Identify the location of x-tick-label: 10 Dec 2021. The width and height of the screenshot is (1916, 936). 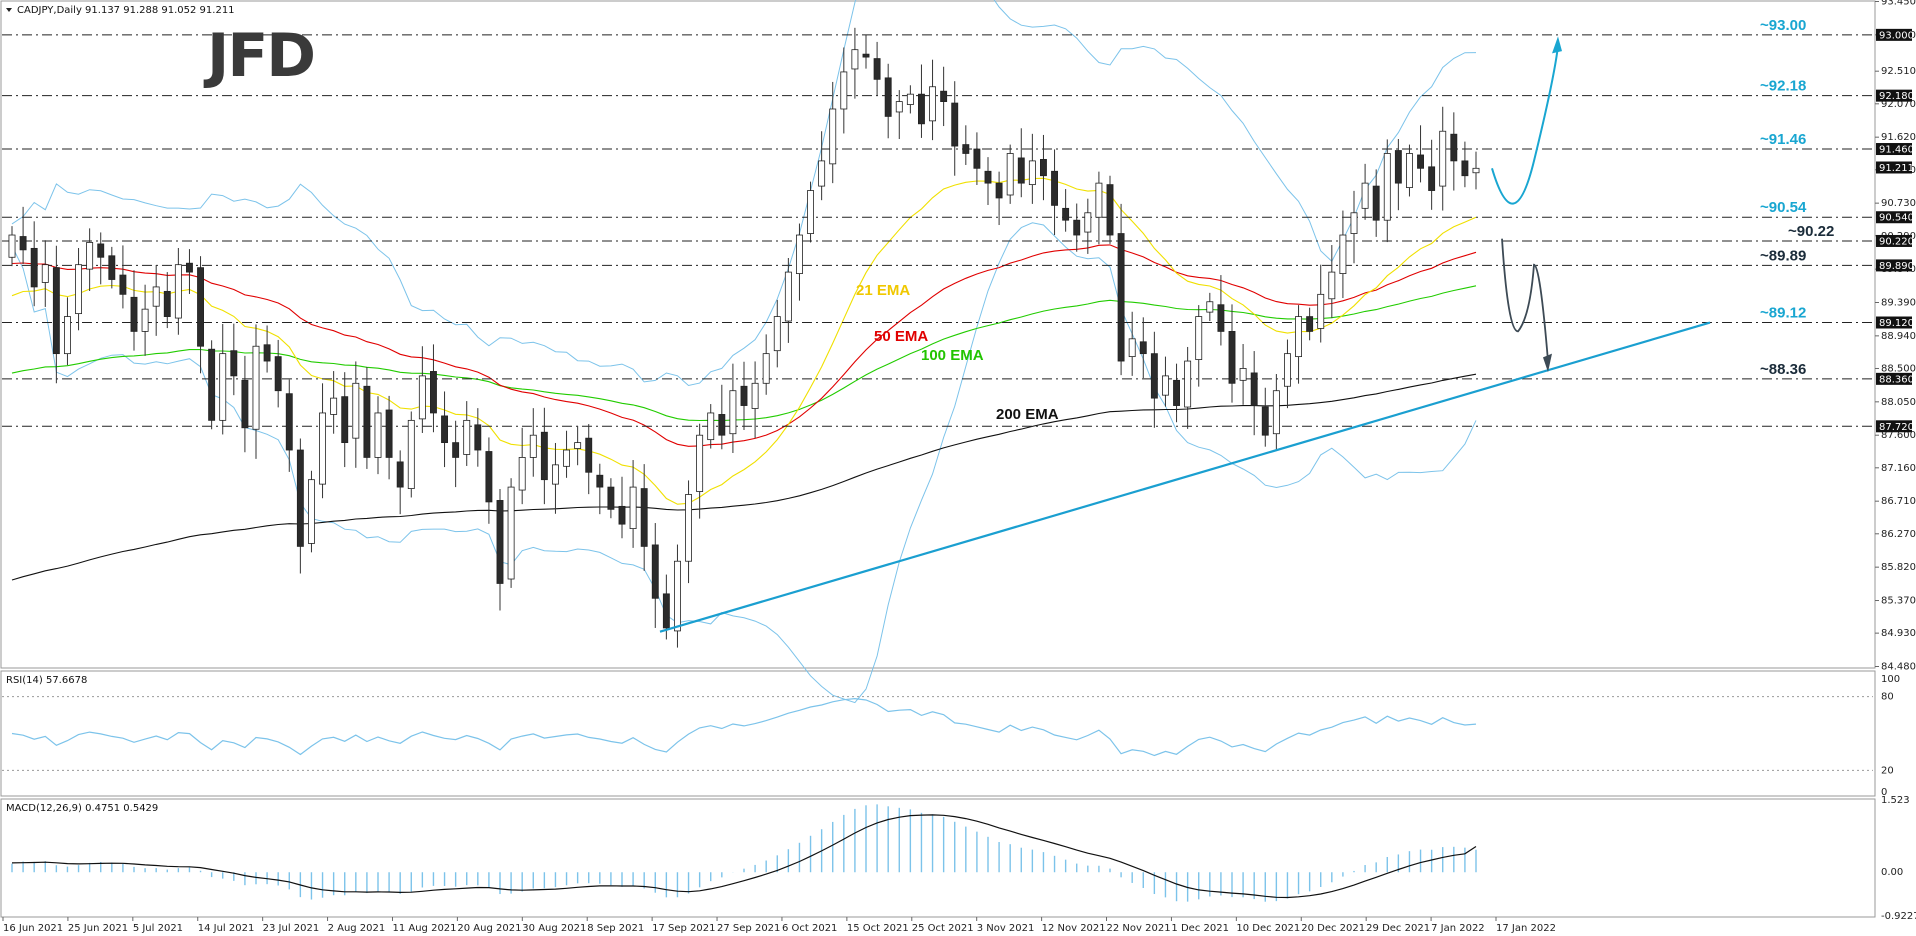
(1268, 928).